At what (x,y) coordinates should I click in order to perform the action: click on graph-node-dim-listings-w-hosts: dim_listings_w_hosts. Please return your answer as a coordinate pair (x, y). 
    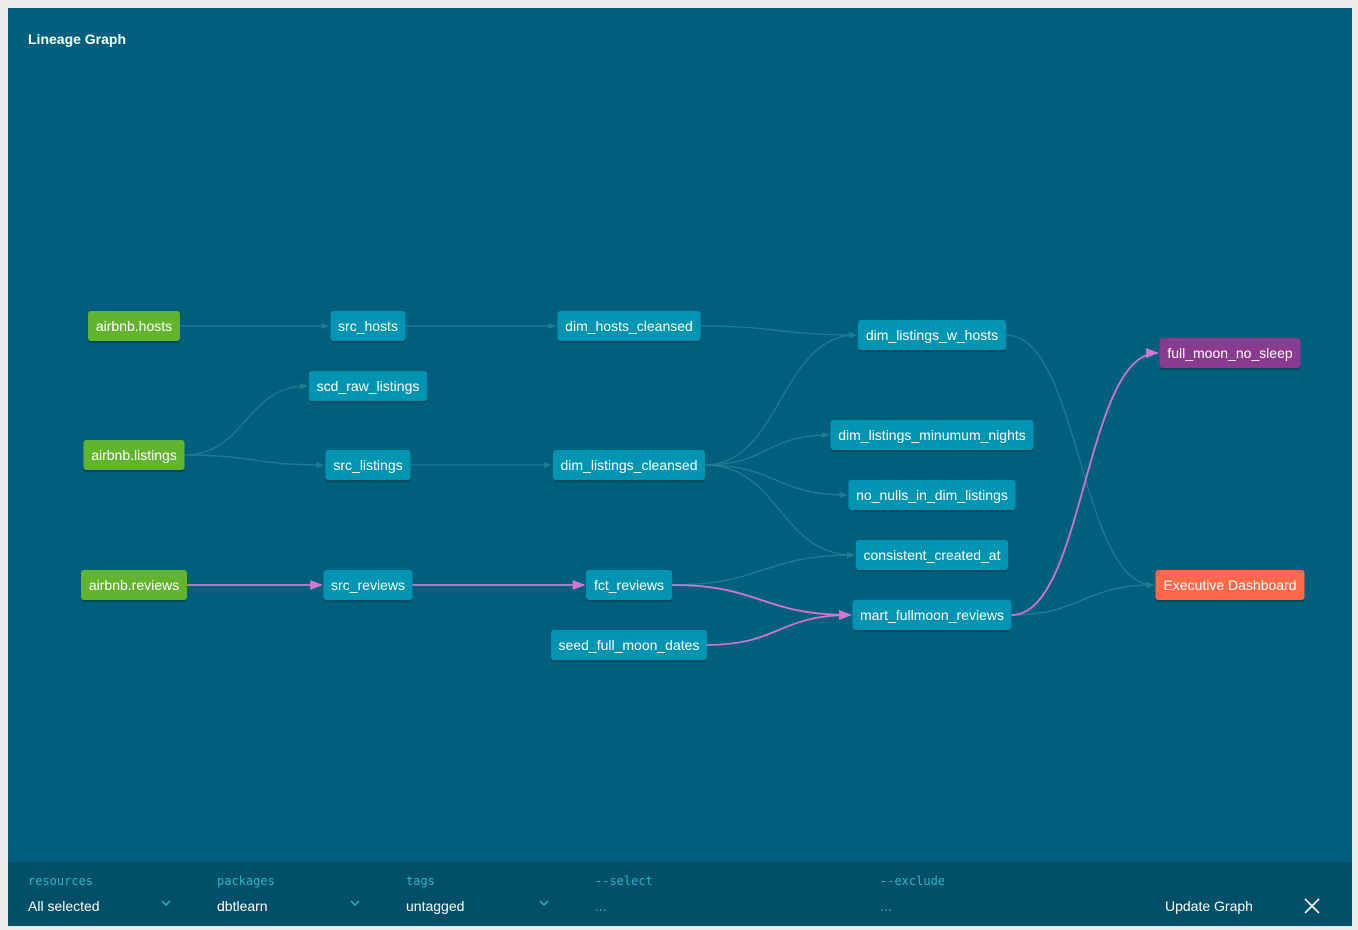
    Looking at the image, I should click on (932, 336).